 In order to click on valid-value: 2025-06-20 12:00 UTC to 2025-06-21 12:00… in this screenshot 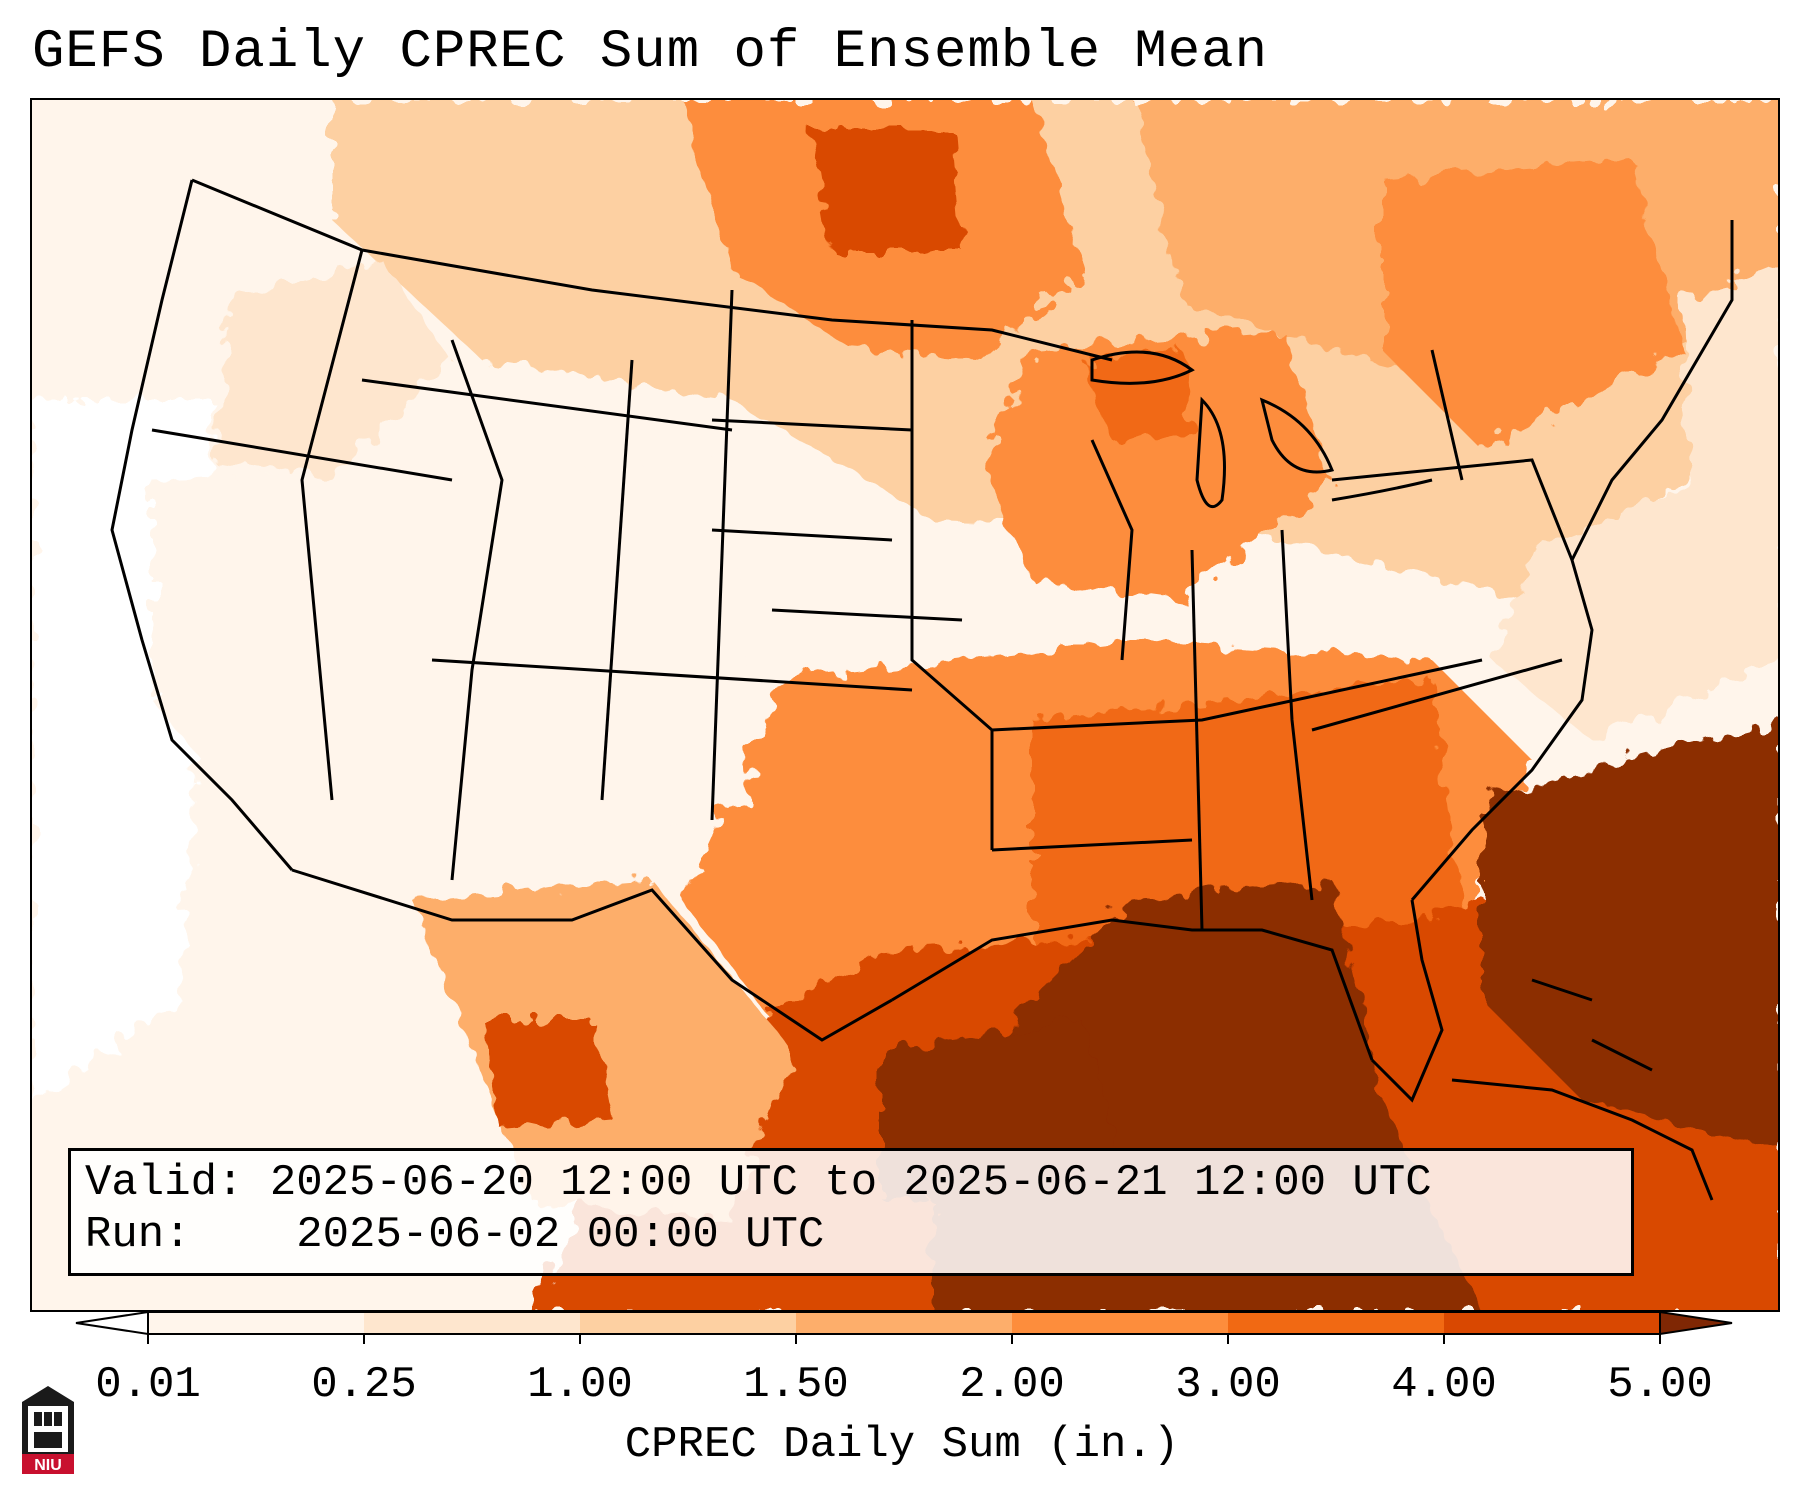, I will do `click(850, 1183)`.